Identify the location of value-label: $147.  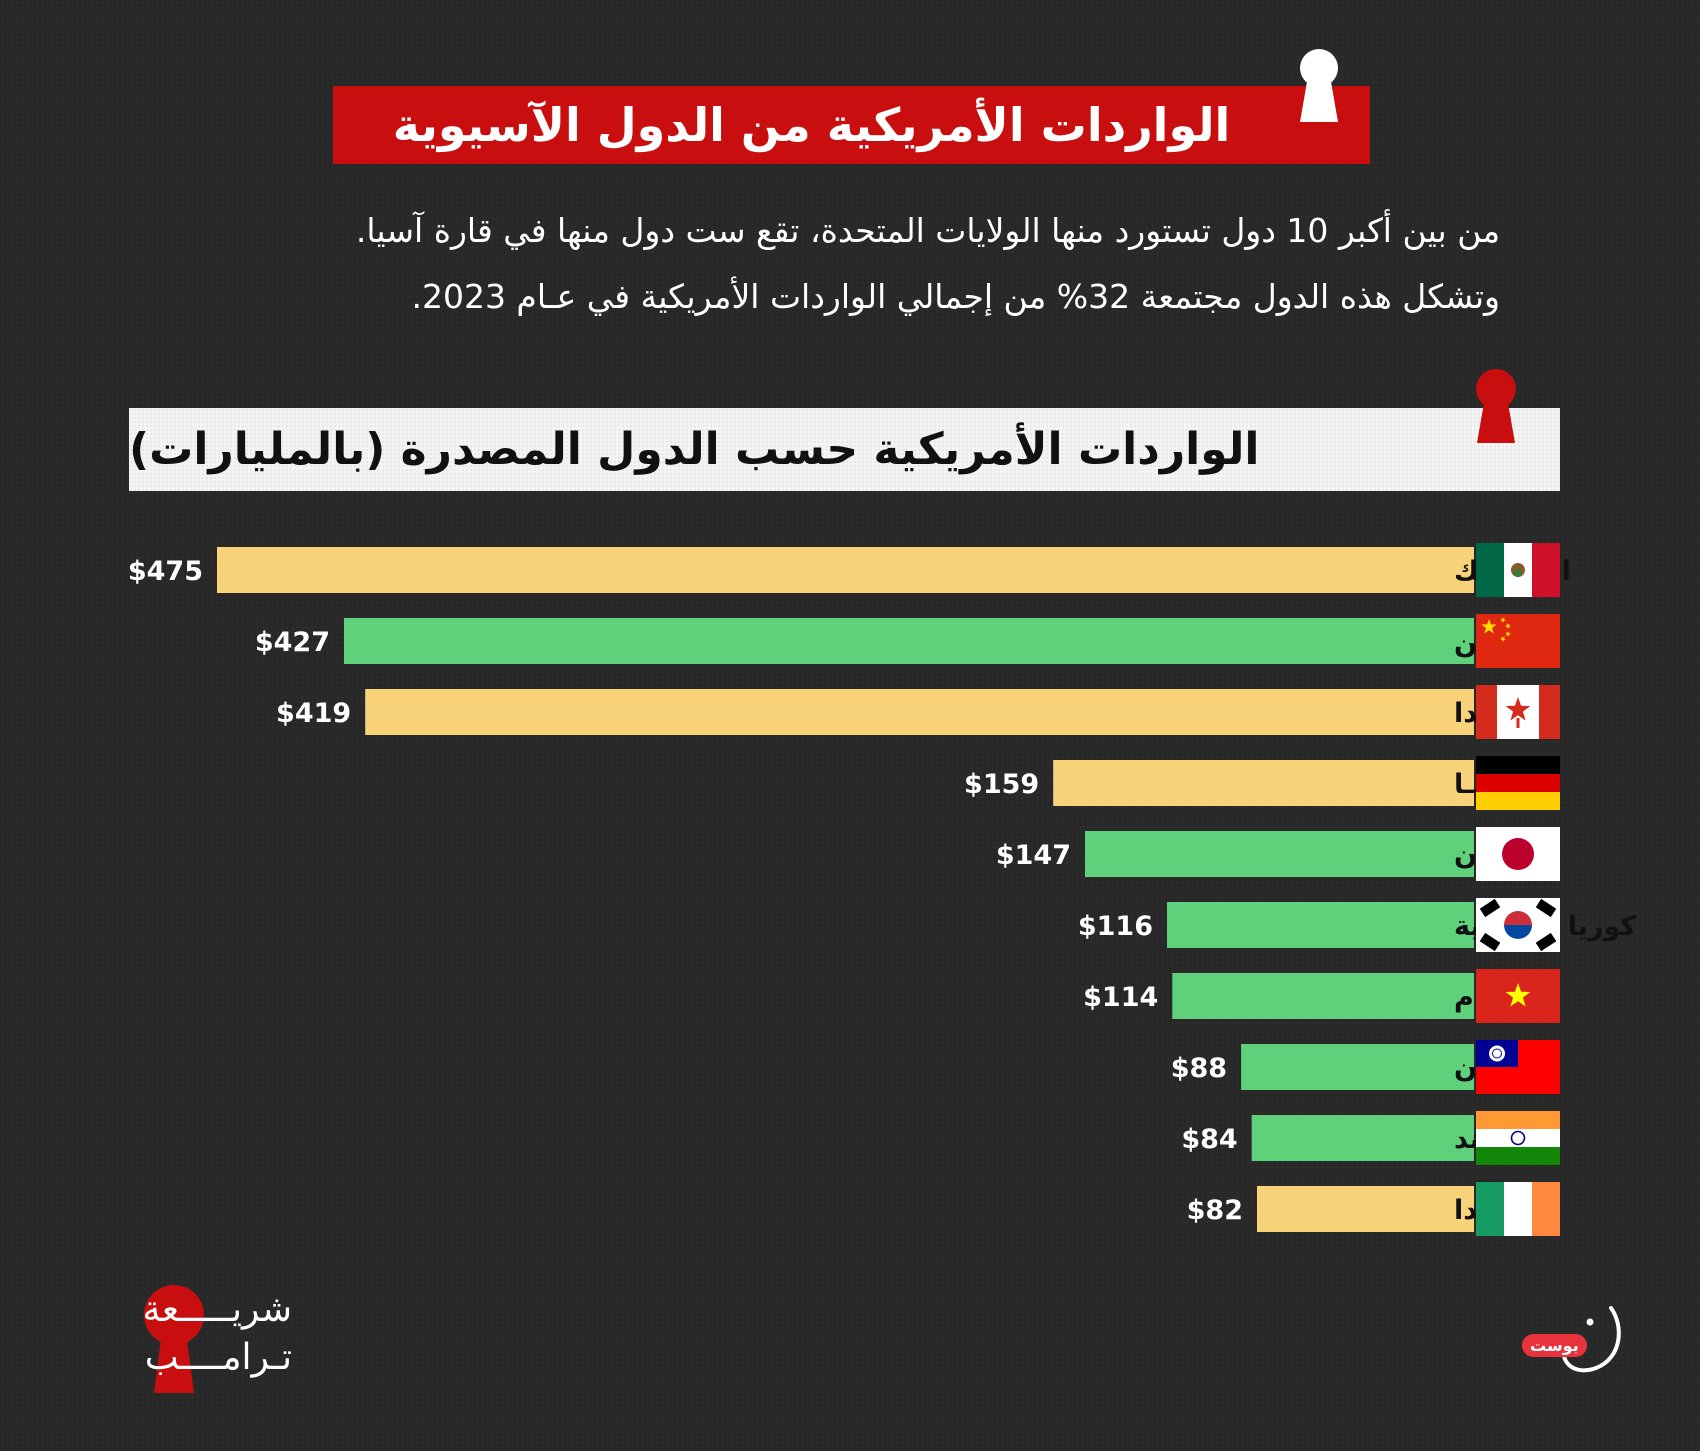
(1033, 855).